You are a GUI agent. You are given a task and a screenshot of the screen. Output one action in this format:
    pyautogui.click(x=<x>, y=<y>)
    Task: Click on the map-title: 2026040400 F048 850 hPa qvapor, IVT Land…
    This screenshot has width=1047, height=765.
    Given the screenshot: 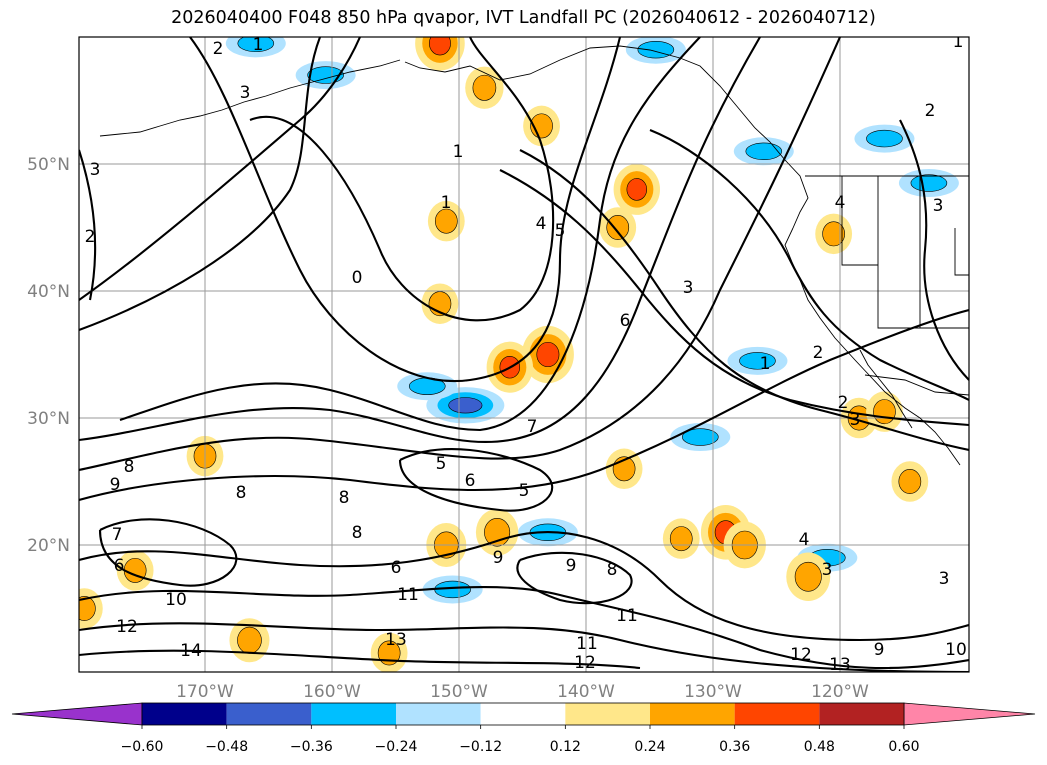 What is the action you would take?
    pyautogui.click(x=523, y=18)
    